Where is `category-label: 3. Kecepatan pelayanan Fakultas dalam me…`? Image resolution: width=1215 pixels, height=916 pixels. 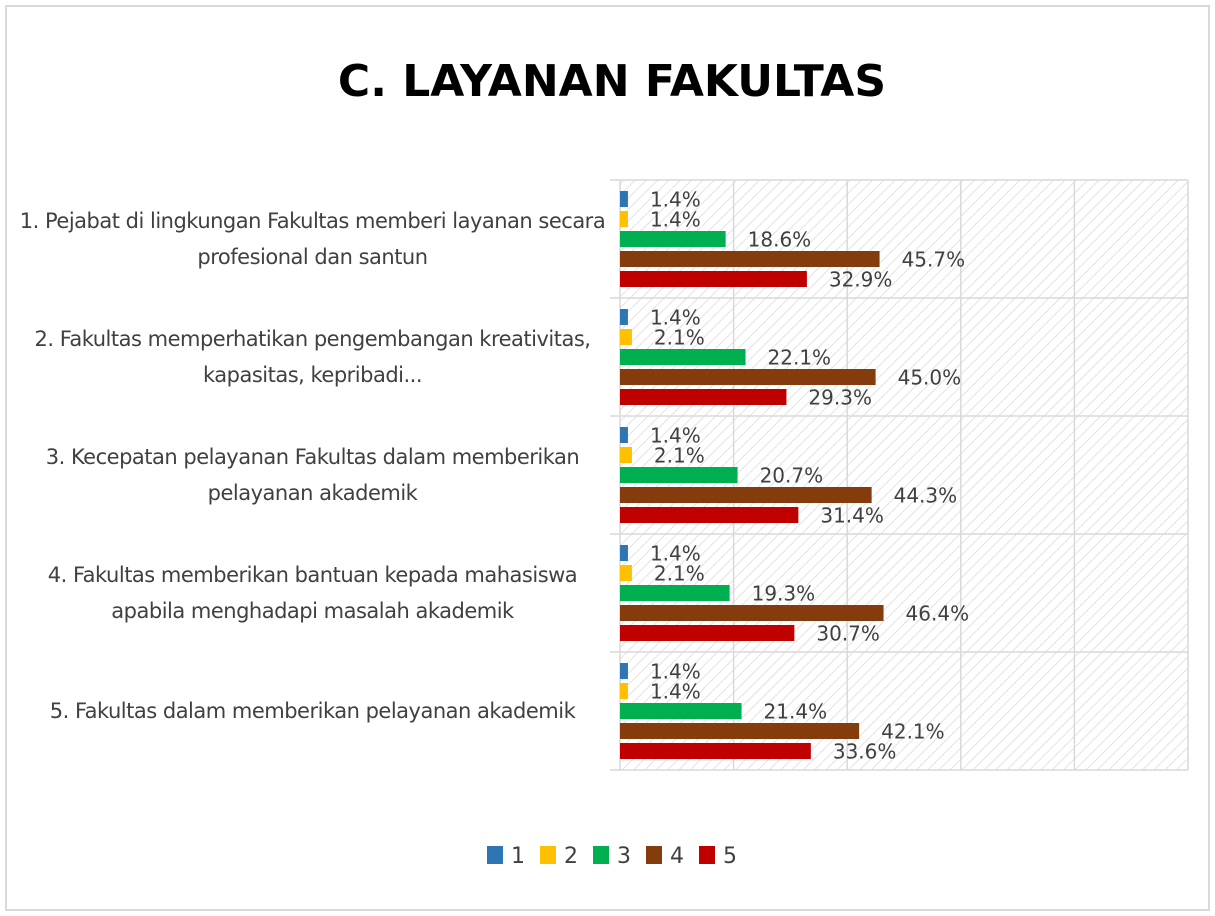
category-label: 3. Kecepatan pelayanan Fakultas dalam me… is located at coordinates (312, 475).